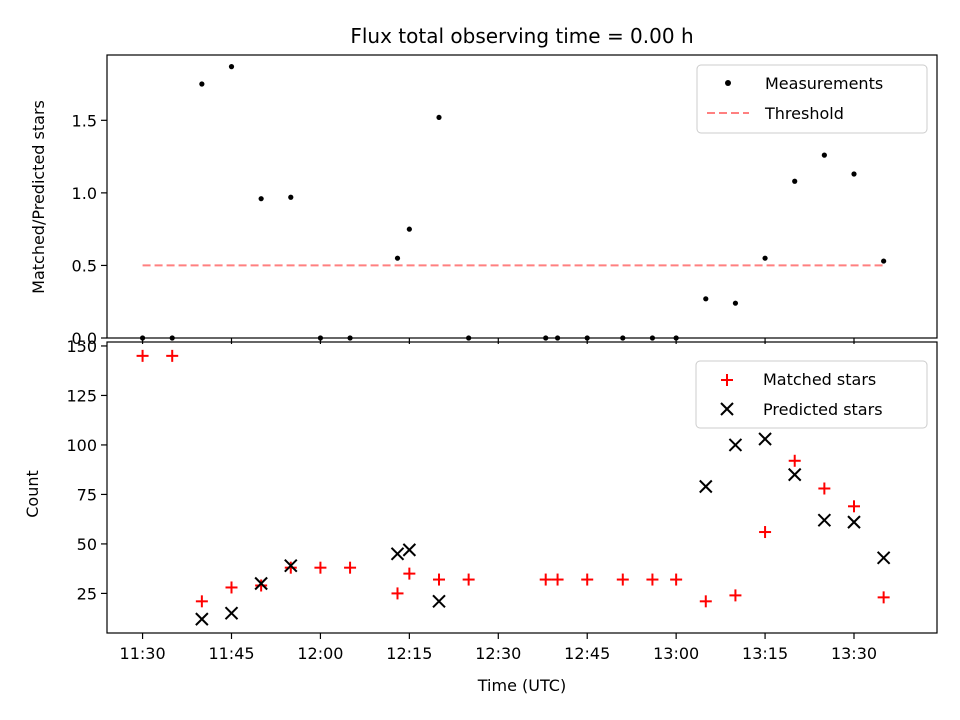  What do you see at coordinates (81, 445) in the screenshot?
I see `bottom-ytick-label: 100` at bounding box center [81, 445].